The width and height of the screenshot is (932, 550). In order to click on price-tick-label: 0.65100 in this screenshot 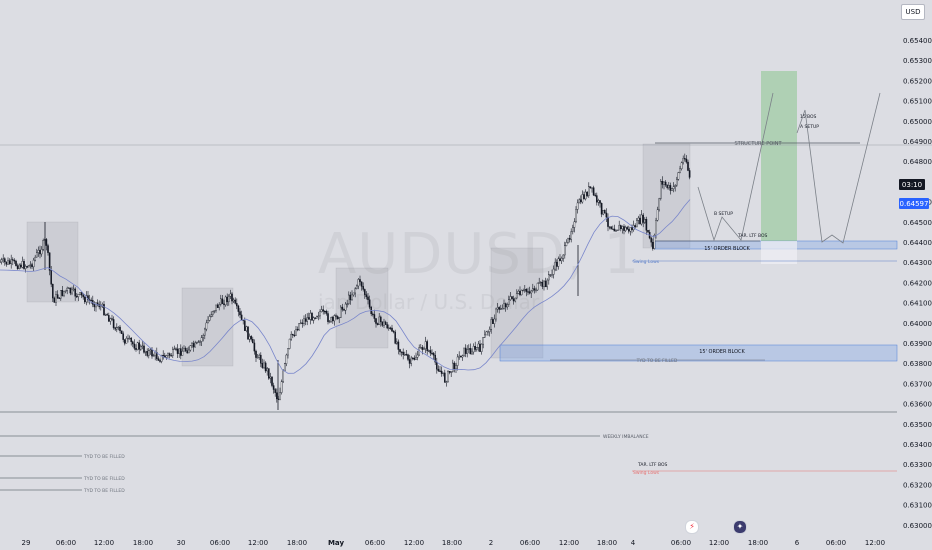, I will do `click(917, 102)`.